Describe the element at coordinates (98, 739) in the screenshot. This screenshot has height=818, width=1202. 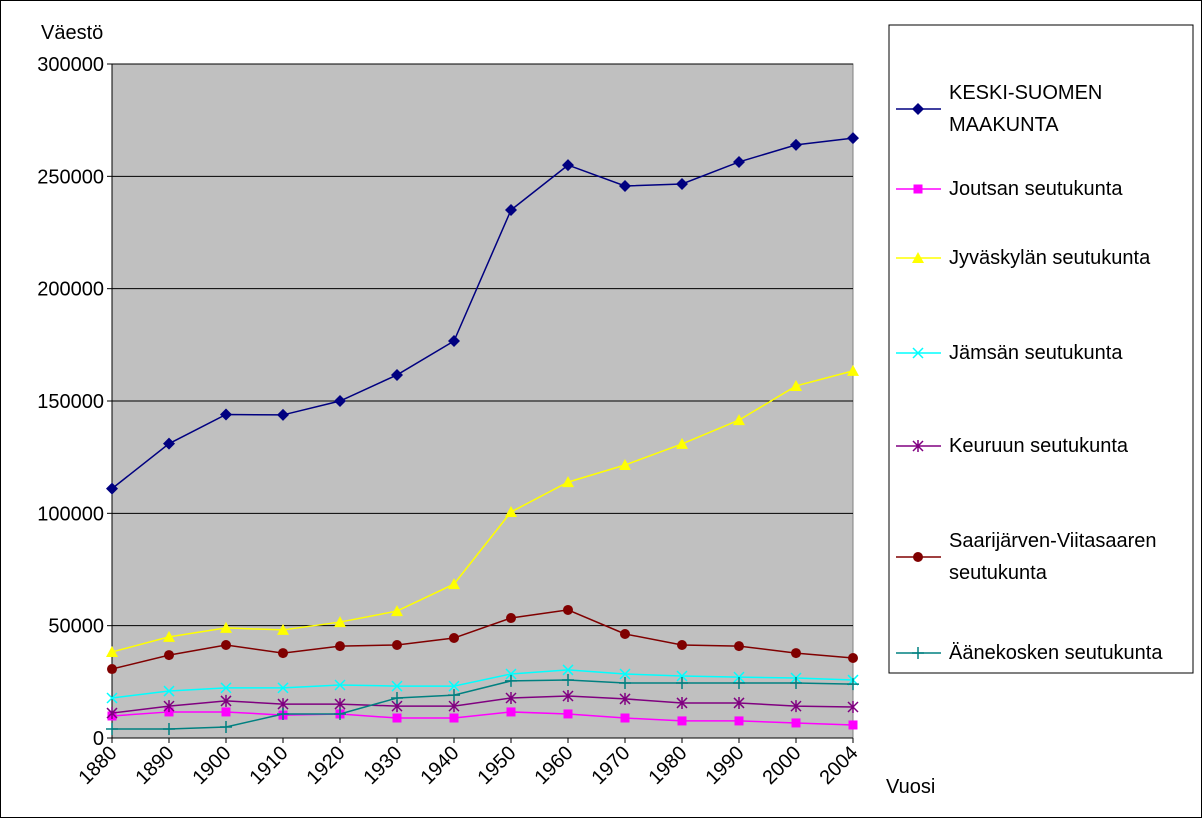
I see `y-tick-label: 0` at that location.